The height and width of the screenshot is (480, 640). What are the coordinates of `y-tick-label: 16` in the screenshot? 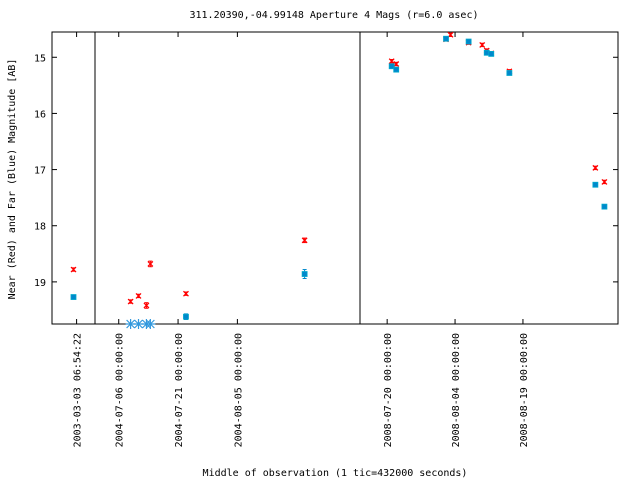 It's located at (40, 114).